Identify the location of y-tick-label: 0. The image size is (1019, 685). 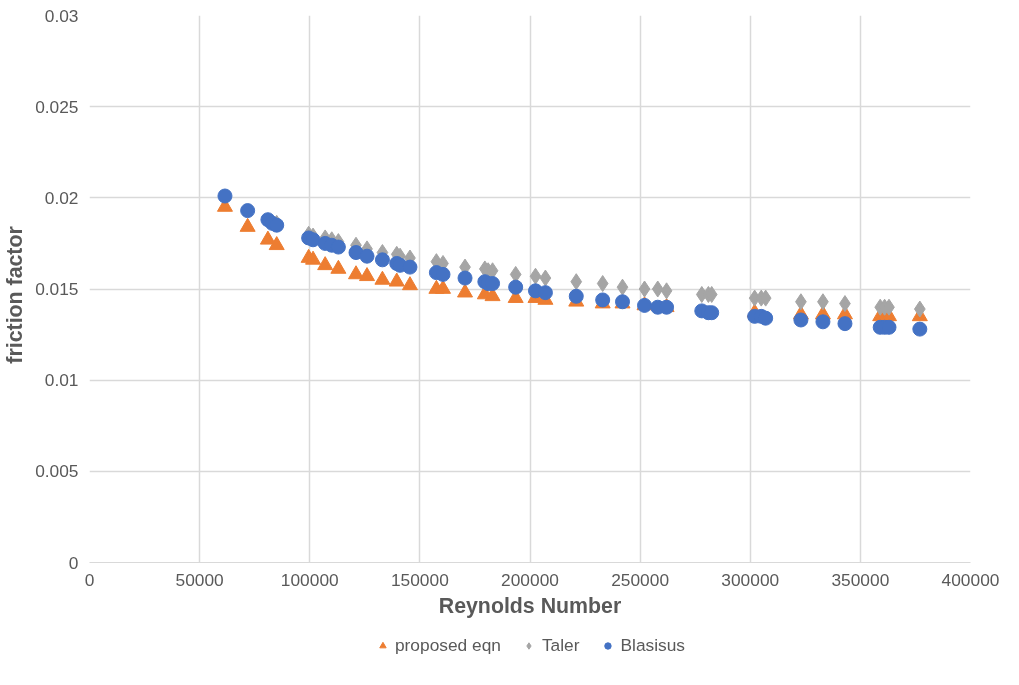
(73, 562).